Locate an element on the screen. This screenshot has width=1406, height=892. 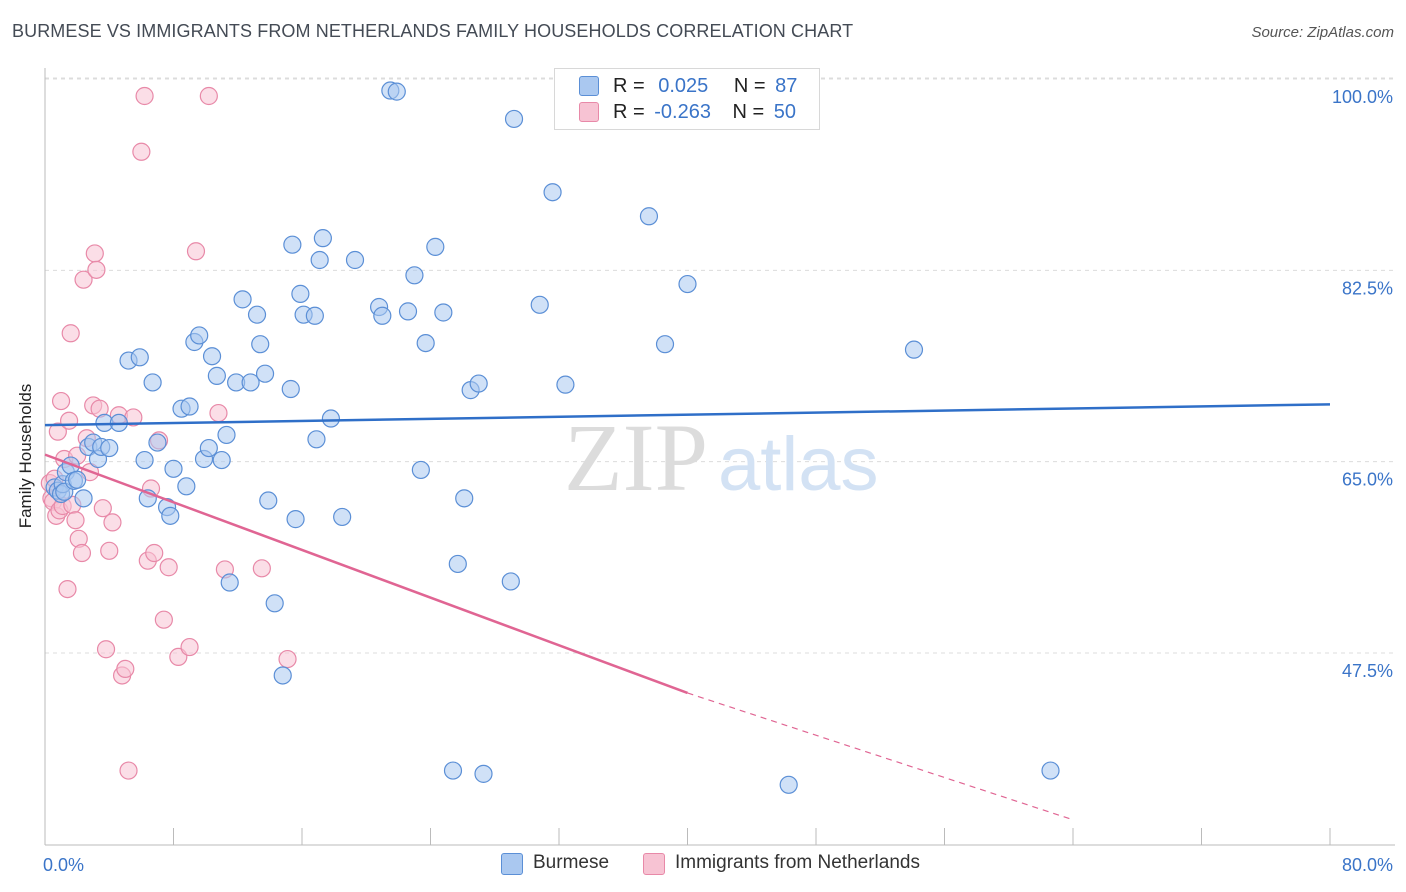
y-tick-label: 65.0% is located at coordinates (1367, 480).